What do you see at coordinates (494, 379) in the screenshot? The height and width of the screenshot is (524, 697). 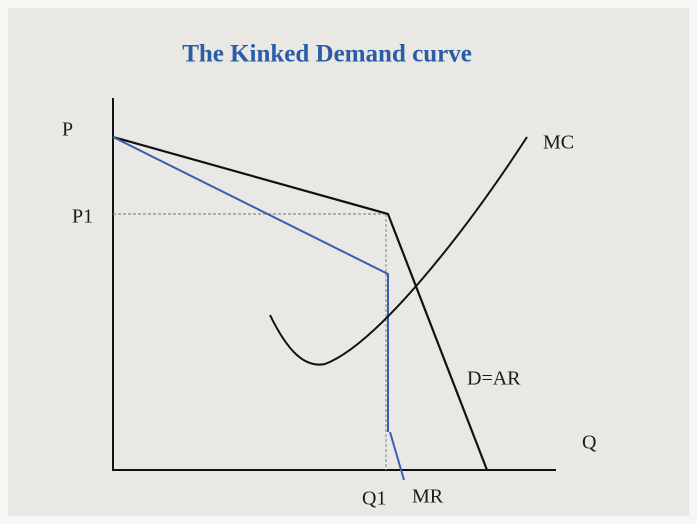 I see `demand-label: D=AR` at bounding box center [494, 379].